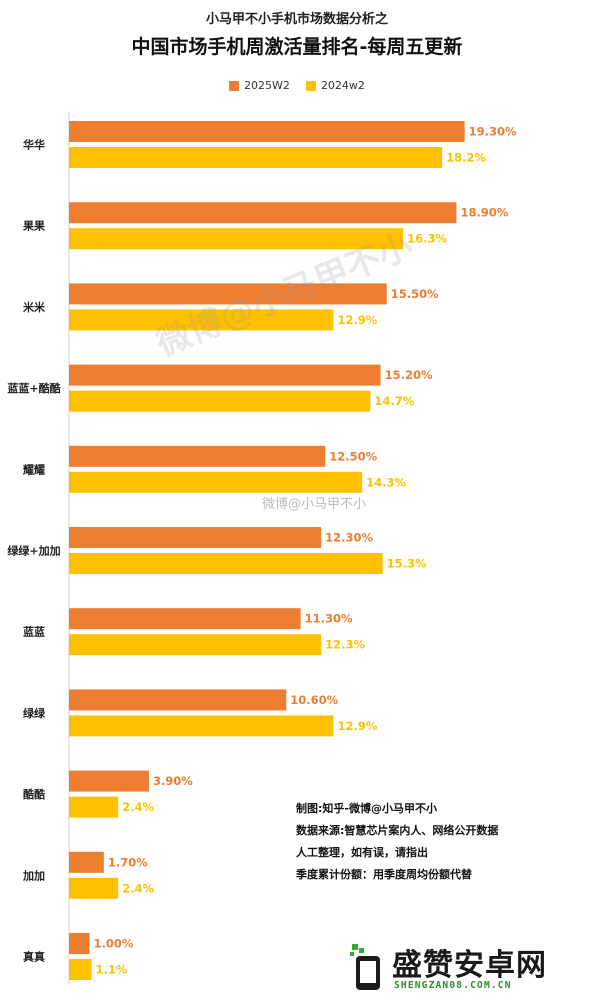 Image resolution: width=594 pixels, height=1000 pixels. Describe the element at coordinates (386, 482) in the screenshot. I see `data-label: 14.3%` at that location.